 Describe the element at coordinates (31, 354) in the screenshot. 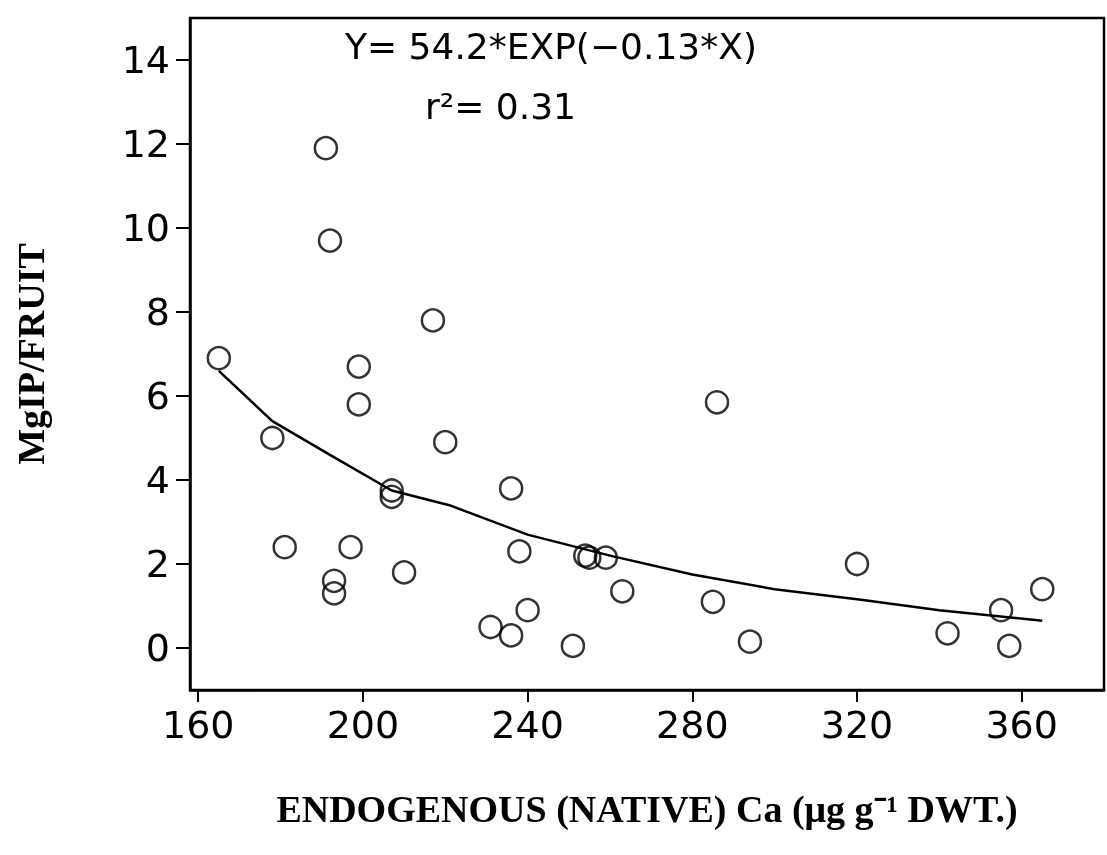

I see `y-axis-title: MgIP/FRUIT` at that location.